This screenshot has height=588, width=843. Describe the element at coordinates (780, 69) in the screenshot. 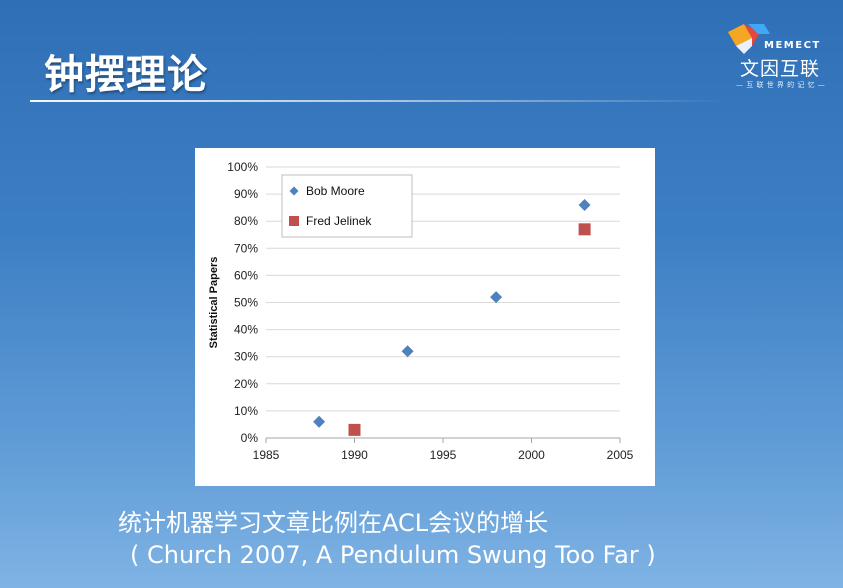

I see `logo-name-cn: 文因互联` at that location.